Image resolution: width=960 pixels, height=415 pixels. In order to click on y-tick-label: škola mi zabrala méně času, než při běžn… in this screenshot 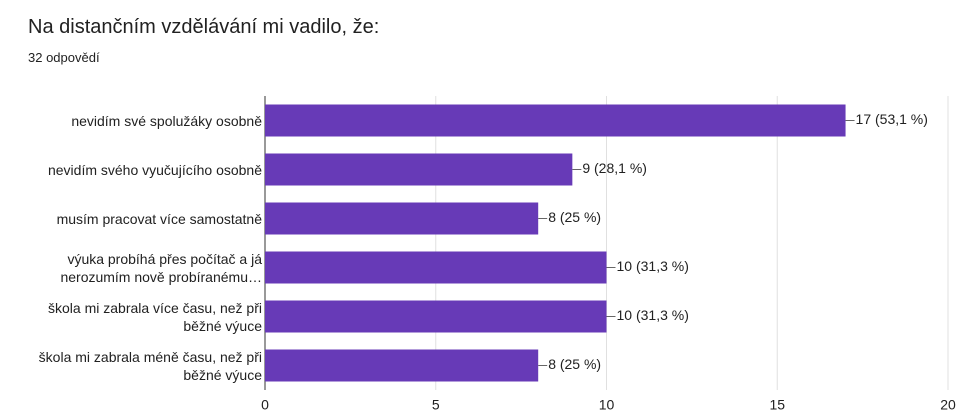, I will do `click(150, 365)`.